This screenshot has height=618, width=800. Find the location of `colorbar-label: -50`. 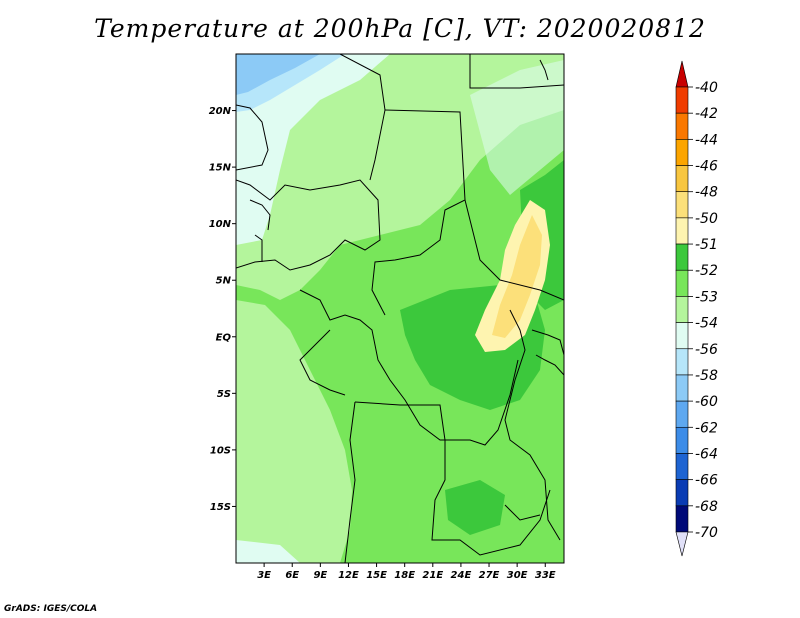

colorbar-label: -50 is located at coordinates (706, 219).